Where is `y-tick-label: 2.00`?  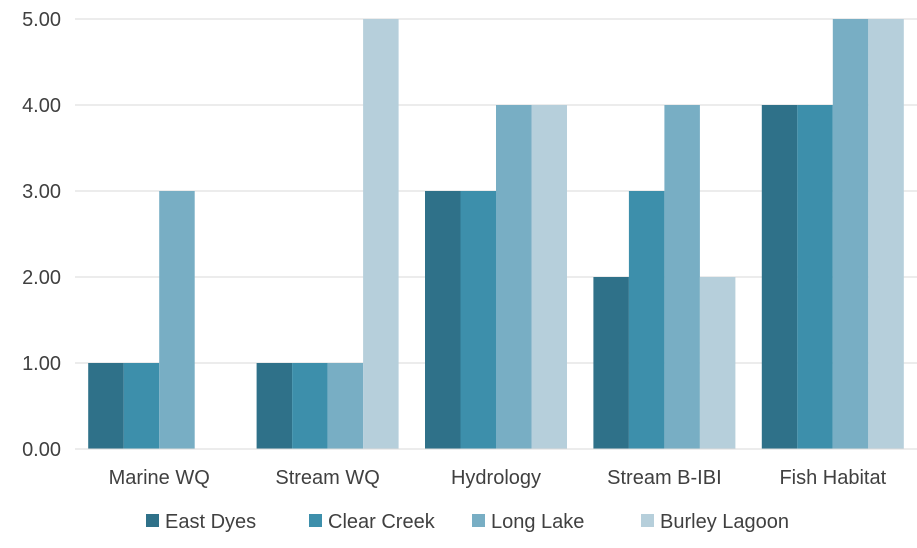
y-tick-label: 2.00 is located at coordinates (41, 278).